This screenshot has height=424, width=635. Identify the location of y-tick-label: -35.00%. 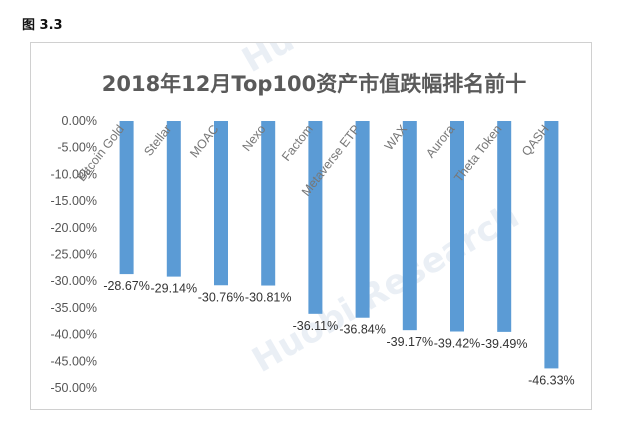
(73, 308).